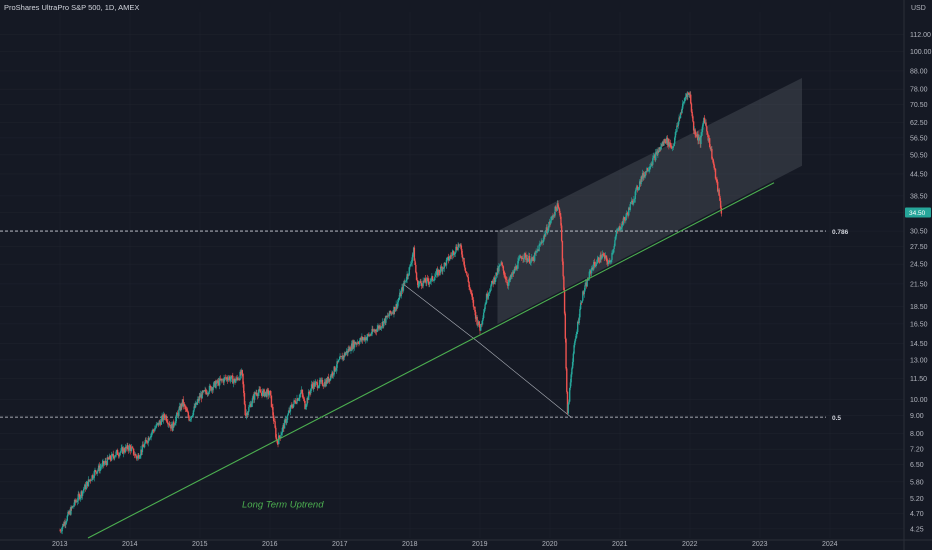 Image resolution: width=932 pixels, height=550 pixels. I want to click on x-tick-label: 2022, so click(690, 544).